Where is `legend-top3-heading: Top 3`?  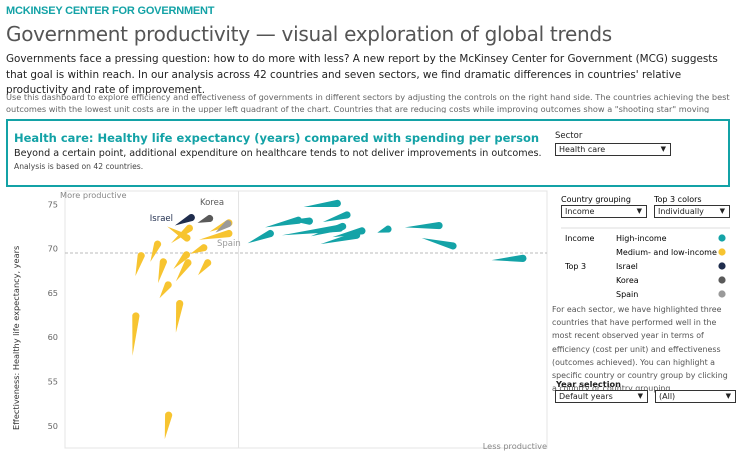
legend-top3-heading: Top 3 is located at coordinates (575, 266).